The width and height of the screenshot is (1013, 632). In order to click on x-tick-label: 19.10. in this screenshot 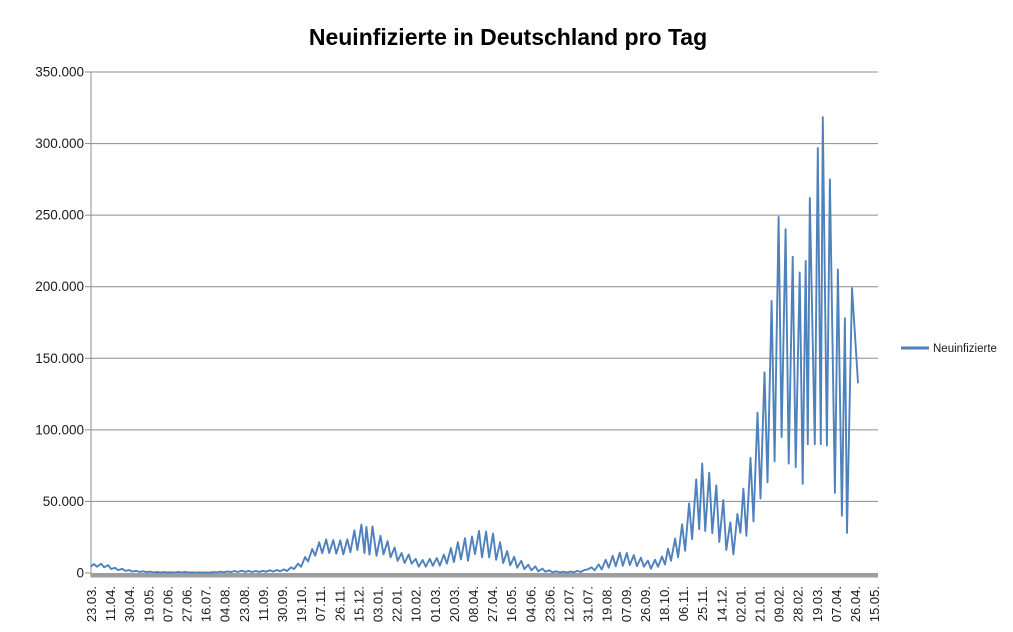, I will do `click(301, 604)`.